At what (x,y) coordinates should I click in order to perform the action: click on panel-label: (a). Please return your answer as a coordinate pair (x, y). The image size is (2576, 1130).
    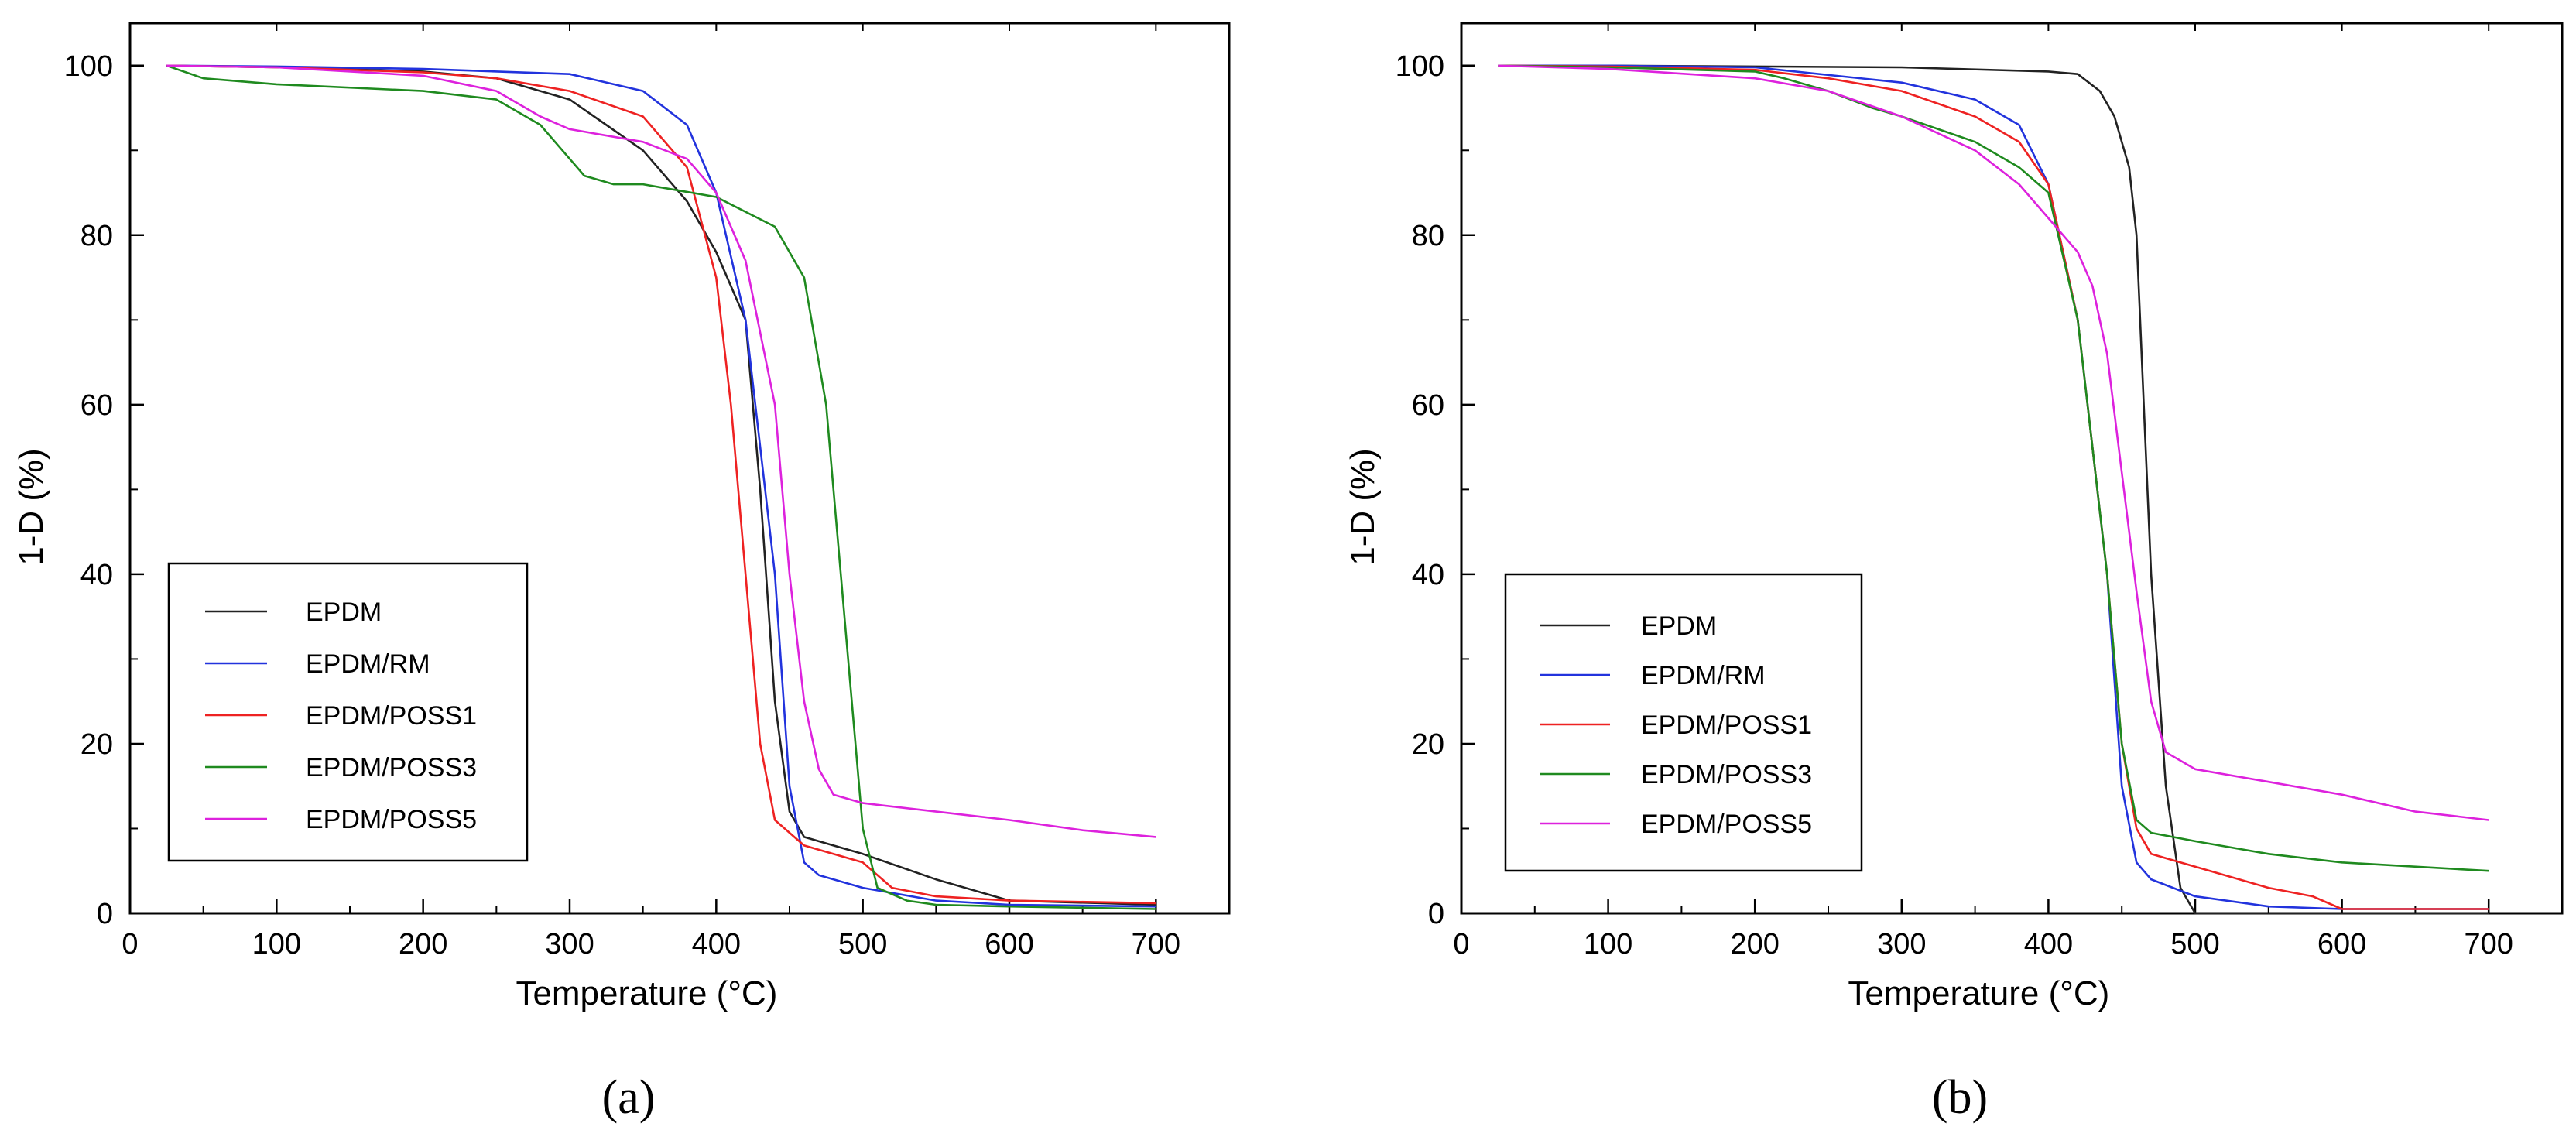
    Looking at the image, I should click on (629, 1097).